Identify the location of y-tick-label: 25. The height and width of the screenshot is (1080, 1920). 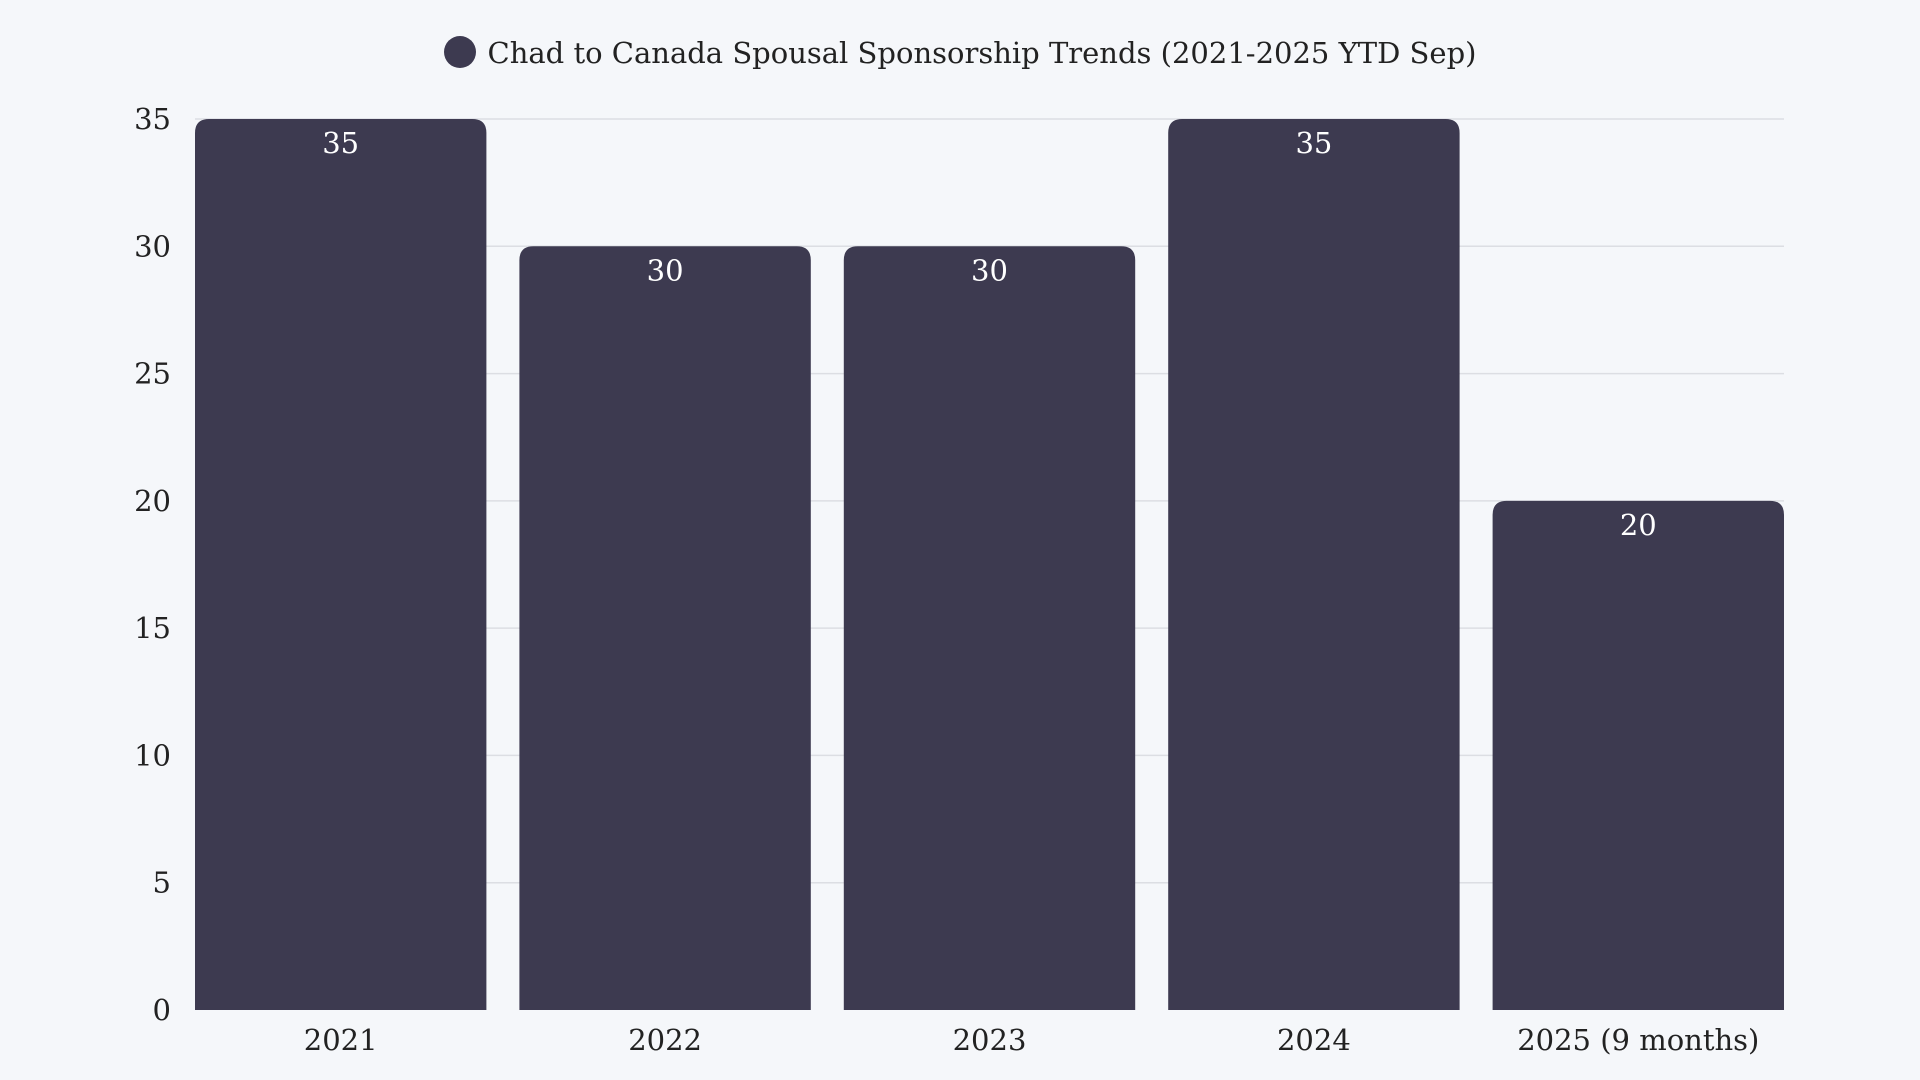
(152, 374).